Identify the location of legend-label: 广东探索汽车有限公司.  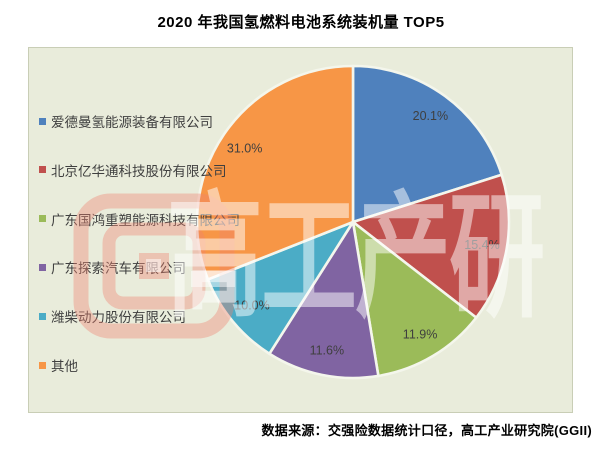
(118, 269).